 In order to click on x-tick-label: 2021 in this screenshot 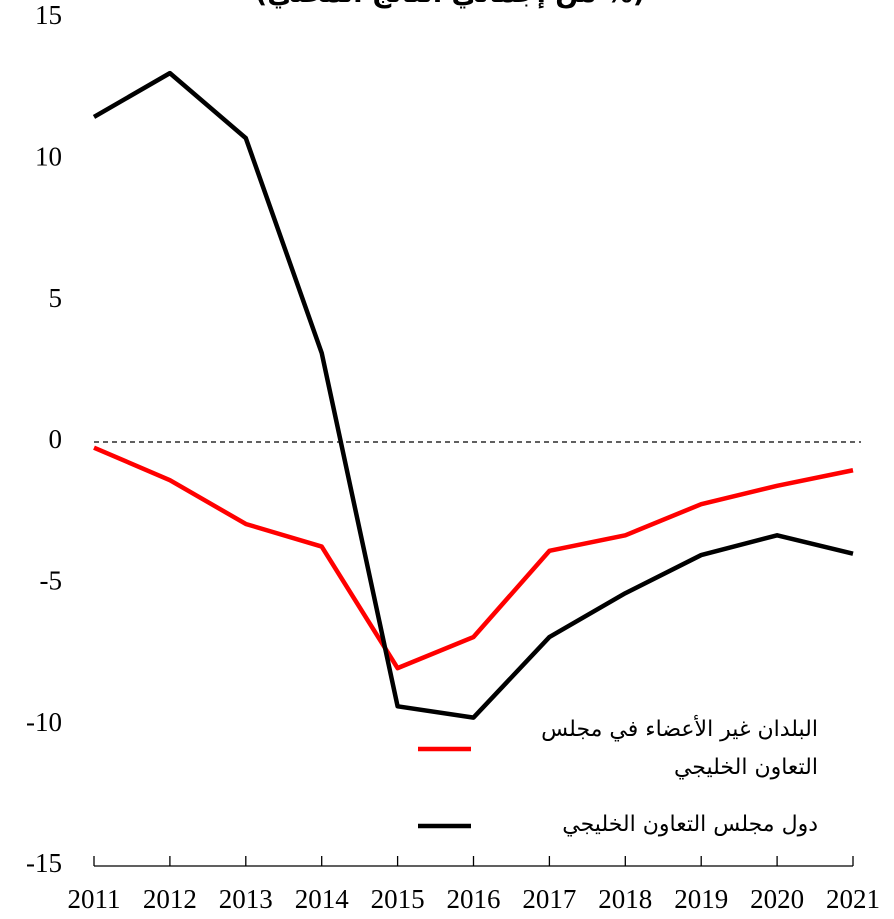, I will do `click(853, 899)`.